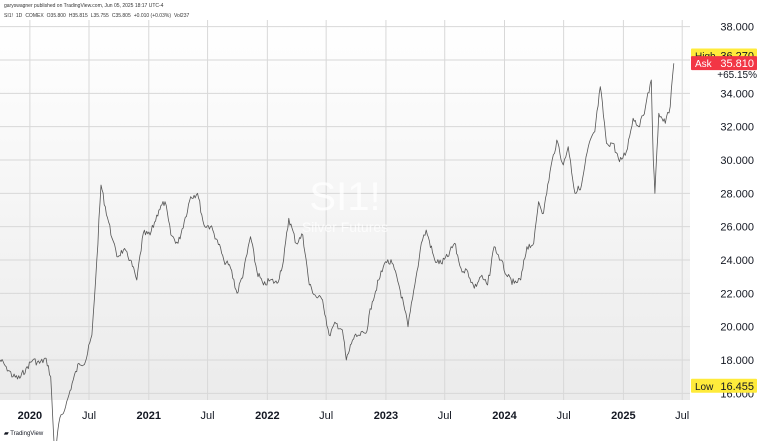 Image resolution: width=768 pixels, height=441 pixels. I want to click on ask-marker: Ask 35.810, so click(724, 63).